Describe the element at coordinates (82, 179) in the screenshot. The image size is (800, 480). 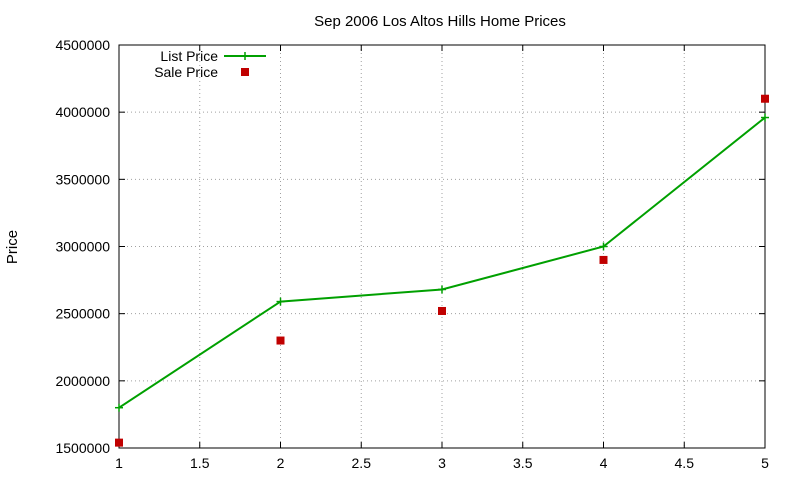
I see `y-tick-label: 3500000` at that location.